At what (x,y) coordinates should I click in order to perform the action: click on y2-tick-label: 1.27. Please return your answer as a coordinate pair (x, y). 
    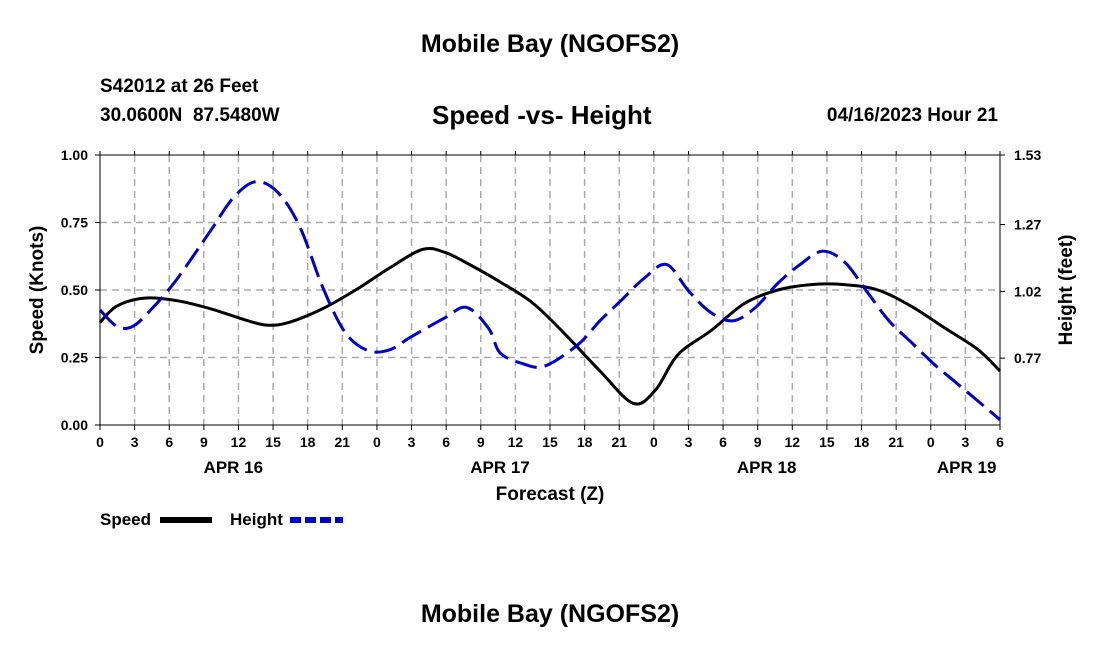
    Looking at the image, I should click on (1027, 225).